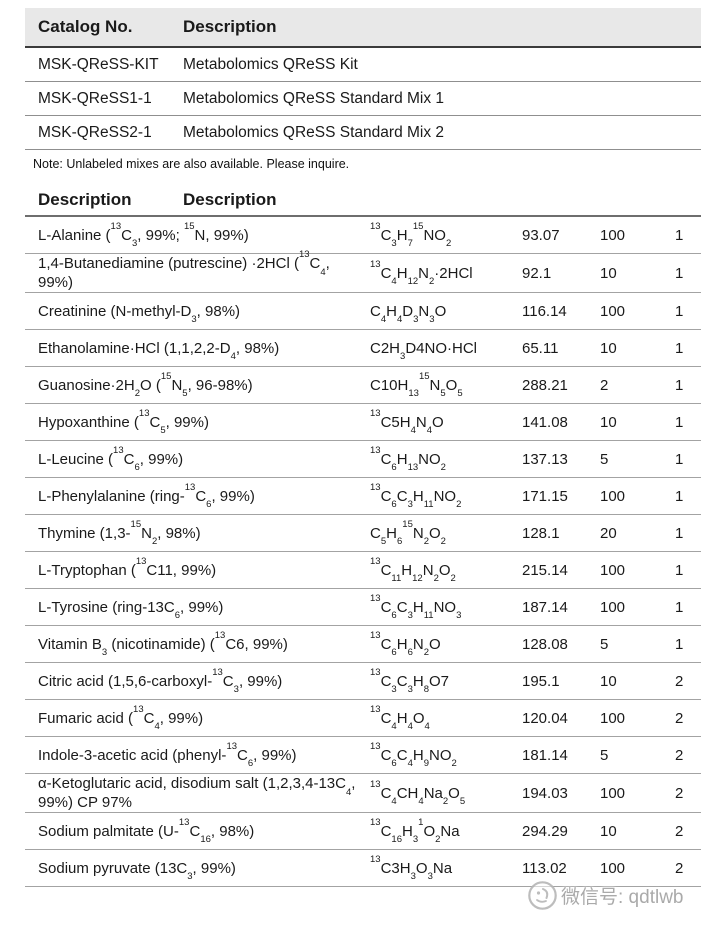 The width and height of the screenshot is (714, 925). Describe the element at coordinates (408, 533) in the screenshot. I see `formula-cell: C5H615N2O2` at that location.